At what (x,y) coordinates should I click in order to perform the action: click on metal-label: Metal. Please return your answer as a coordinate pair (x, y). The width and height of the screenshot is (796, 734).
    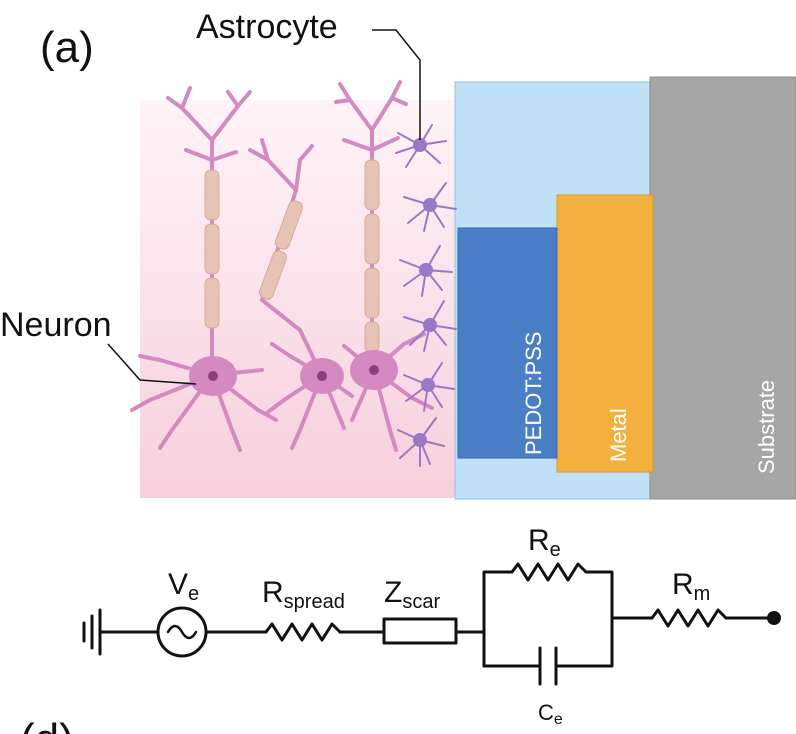
    Looking at the image, I should click on (618, 435).